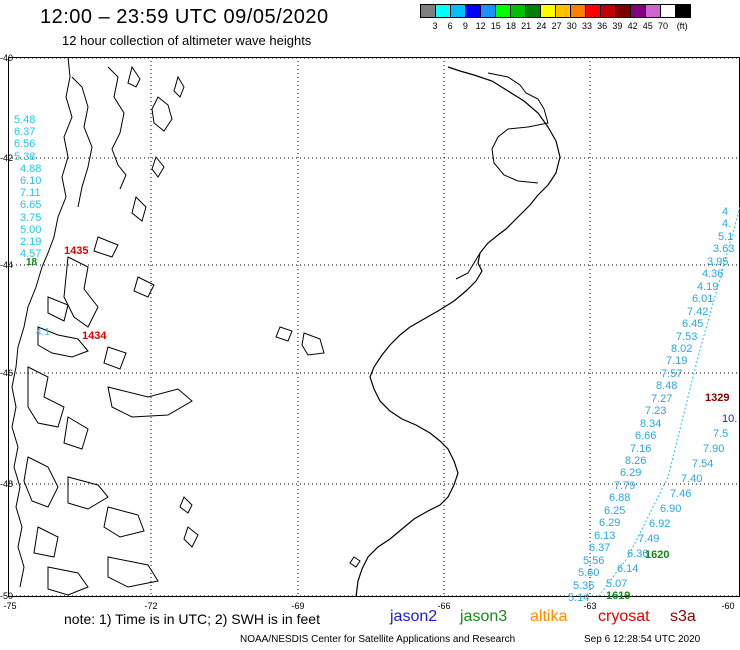  I want to click on wave-height-label: 7.40, so click(692, 479).